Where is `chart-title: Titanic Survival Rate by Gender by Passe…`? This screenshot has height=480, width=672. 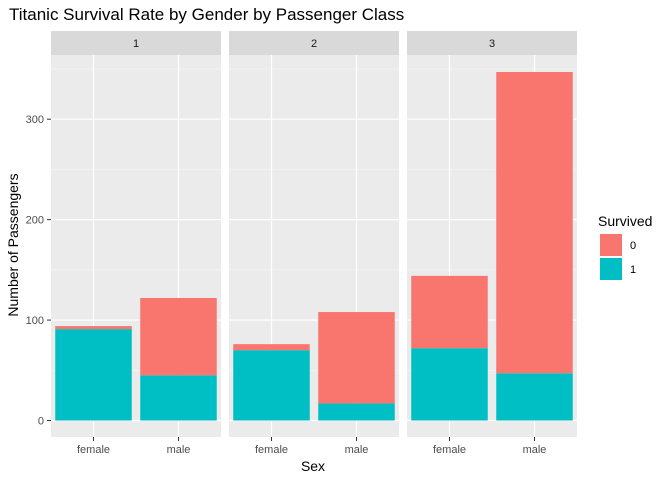 chart-title: Titanic Survival Rate by Gender by Passe… is located at coordinates (206, 14).